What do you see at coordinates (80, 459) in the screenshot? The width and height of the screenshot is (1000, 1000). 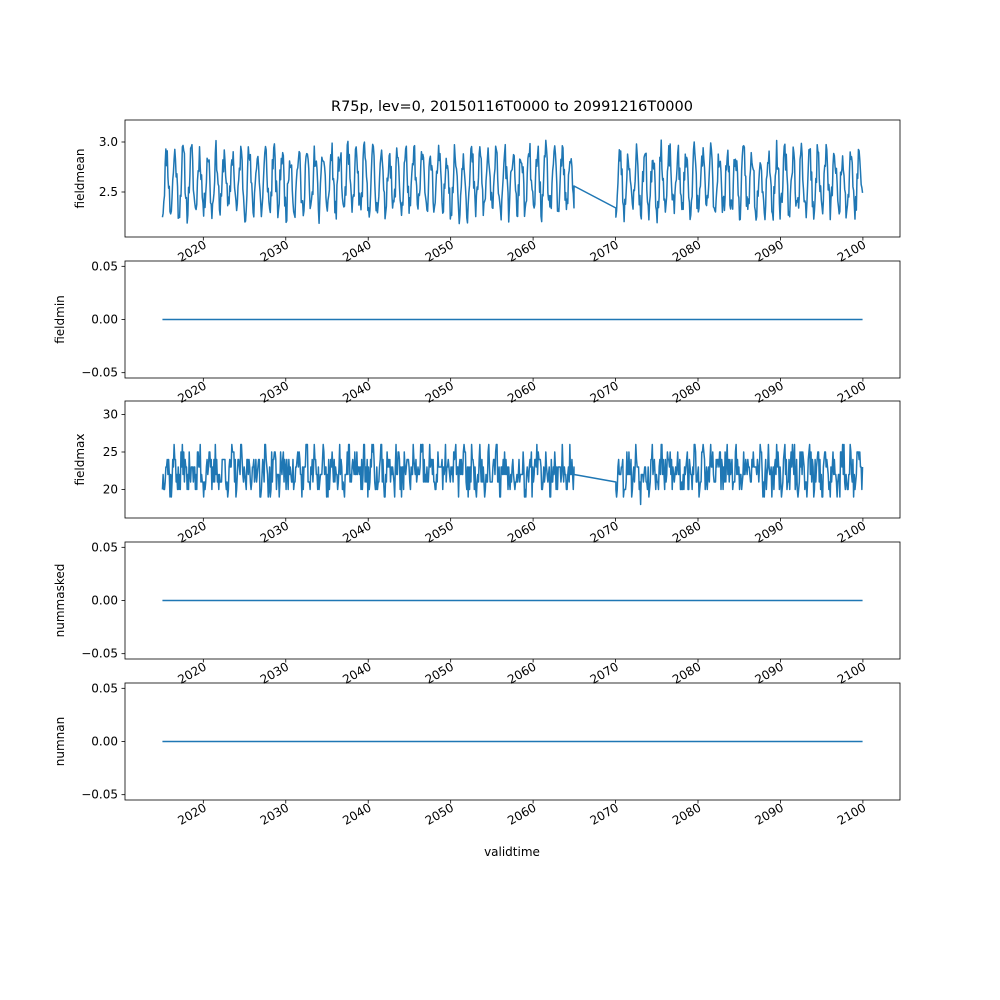 I see `y-axis-label: fieldmax` at bounding box center [80, 459].